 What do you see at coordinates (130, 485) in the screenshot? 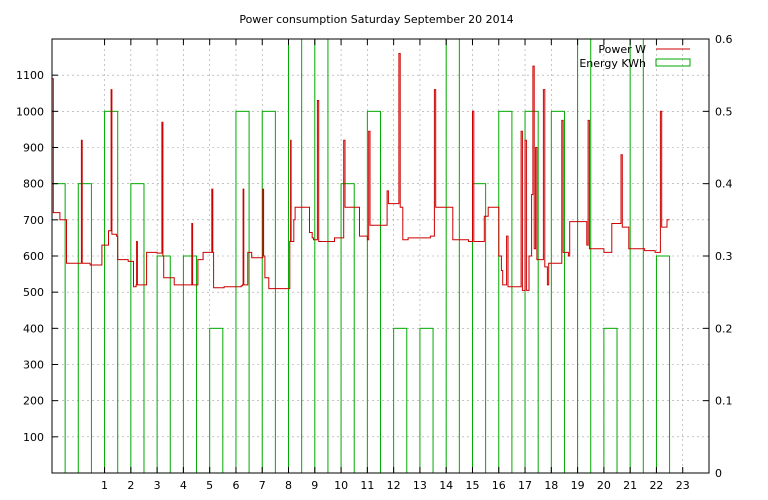
I see `x-tick-label: 2` at bounding box center [130, 485].